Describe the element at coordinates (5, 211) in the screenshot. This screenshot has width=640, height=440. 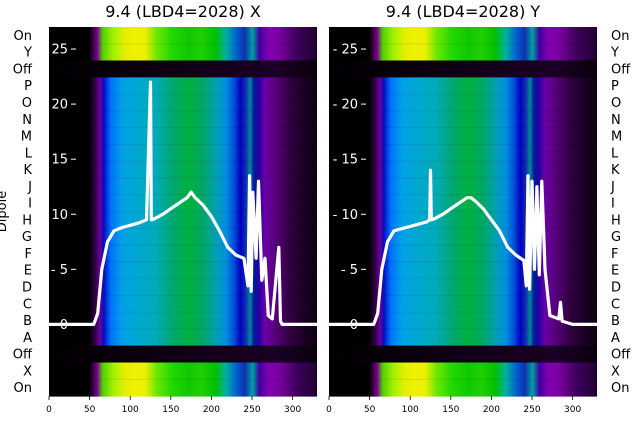
I see `y-axis-label: Dipole` at that location.